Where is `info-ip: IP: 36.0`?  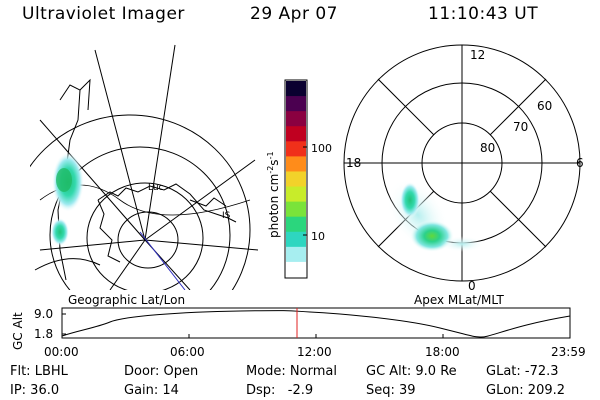
info-ip: IP: 36.0 is located at coordinates (35, 390).